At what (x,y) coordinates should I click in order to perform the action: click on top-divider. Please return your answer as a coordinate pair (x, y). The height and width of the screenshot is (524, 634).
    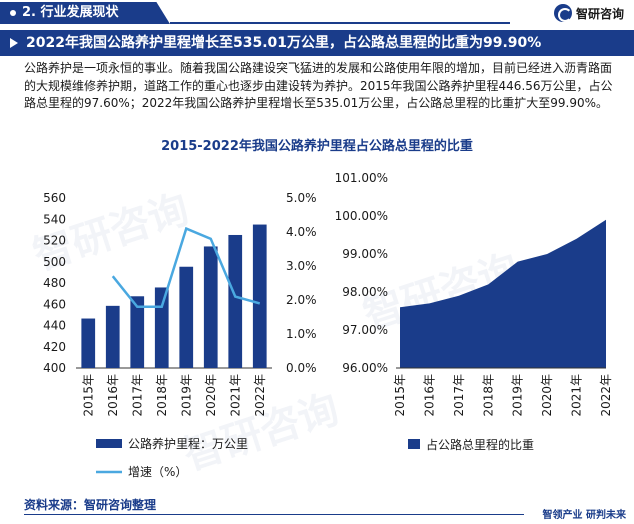
    Looking at the image, I should click on (340, 23).